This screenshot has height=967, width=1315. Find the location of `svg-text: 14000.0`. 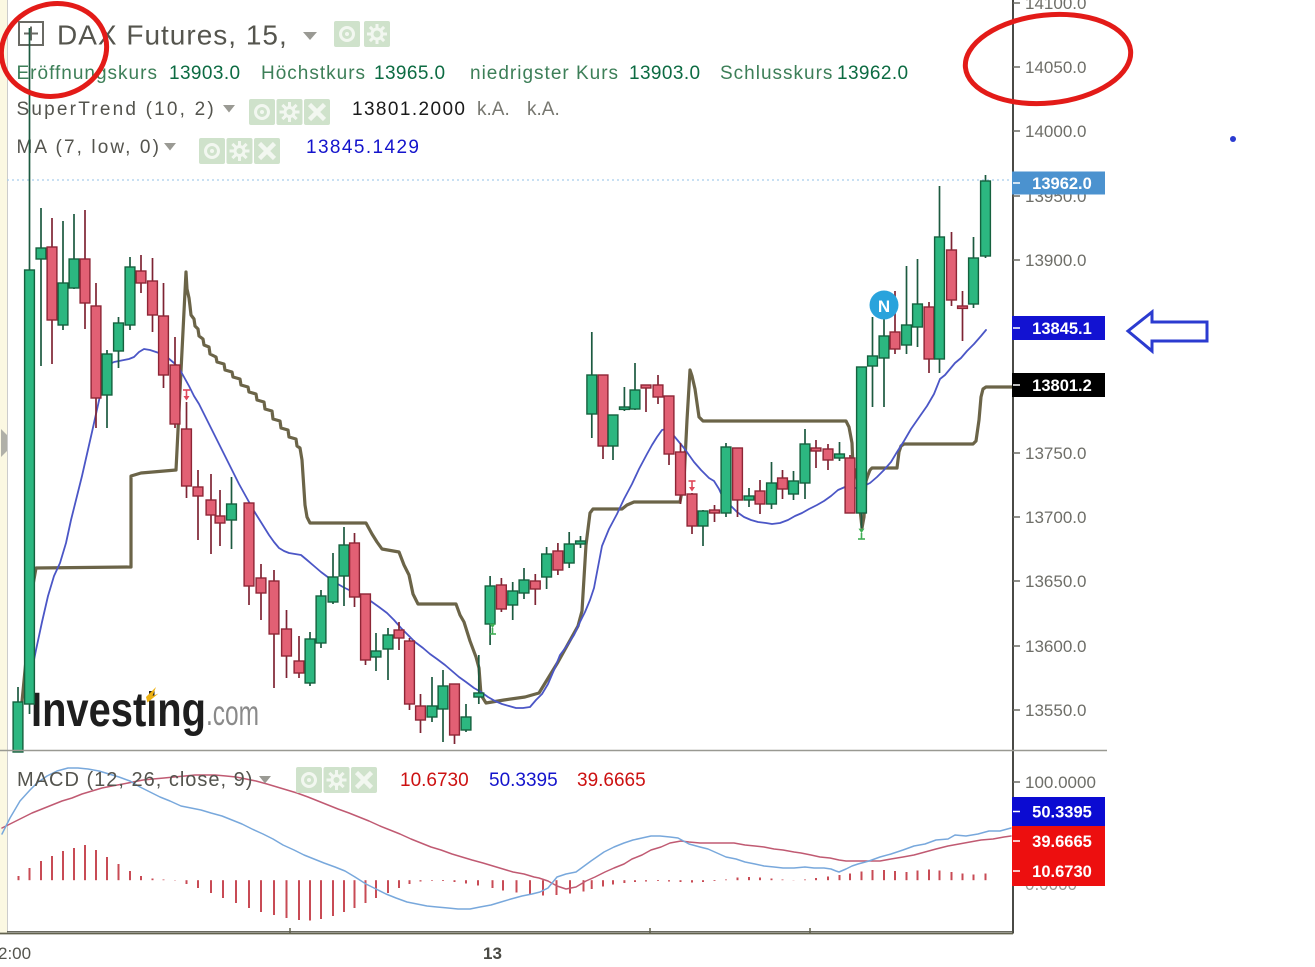

svg-text: 14000.0 is located at coordinates (1055, 131).